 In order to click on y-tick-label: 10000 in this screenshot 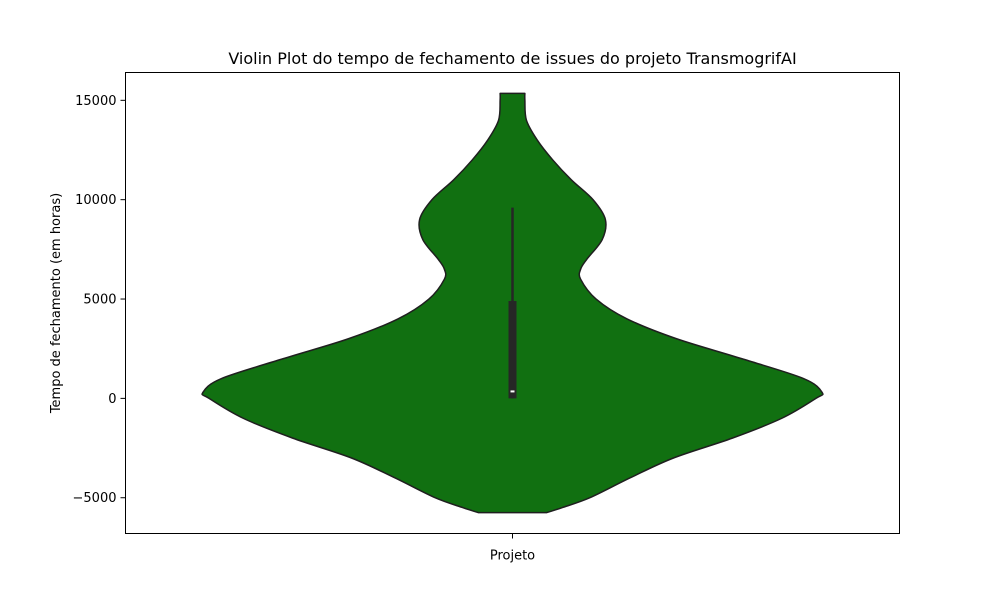, I will do `click(95, 200)`.